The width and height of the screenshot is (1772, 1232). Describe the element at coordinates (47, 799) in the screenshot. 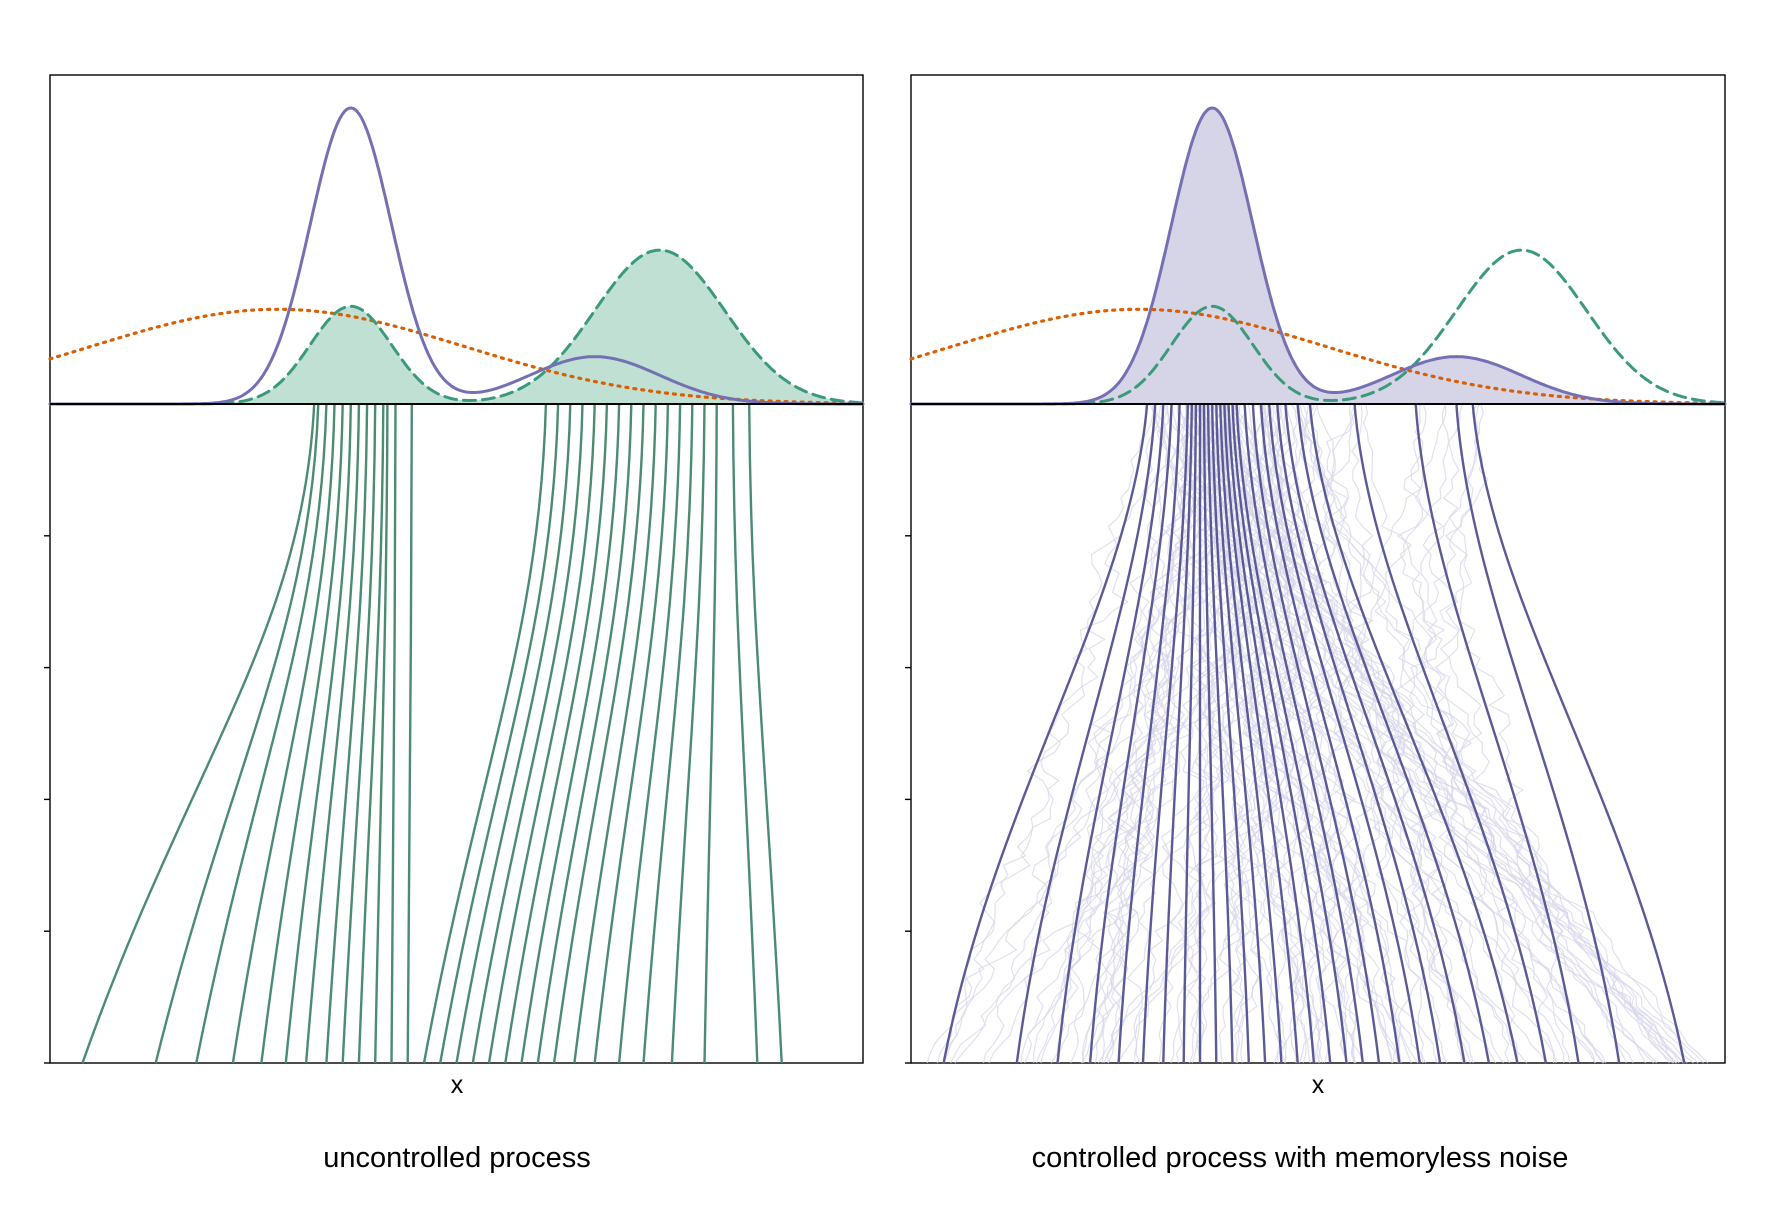

I see `y-ticks-left` at that location.